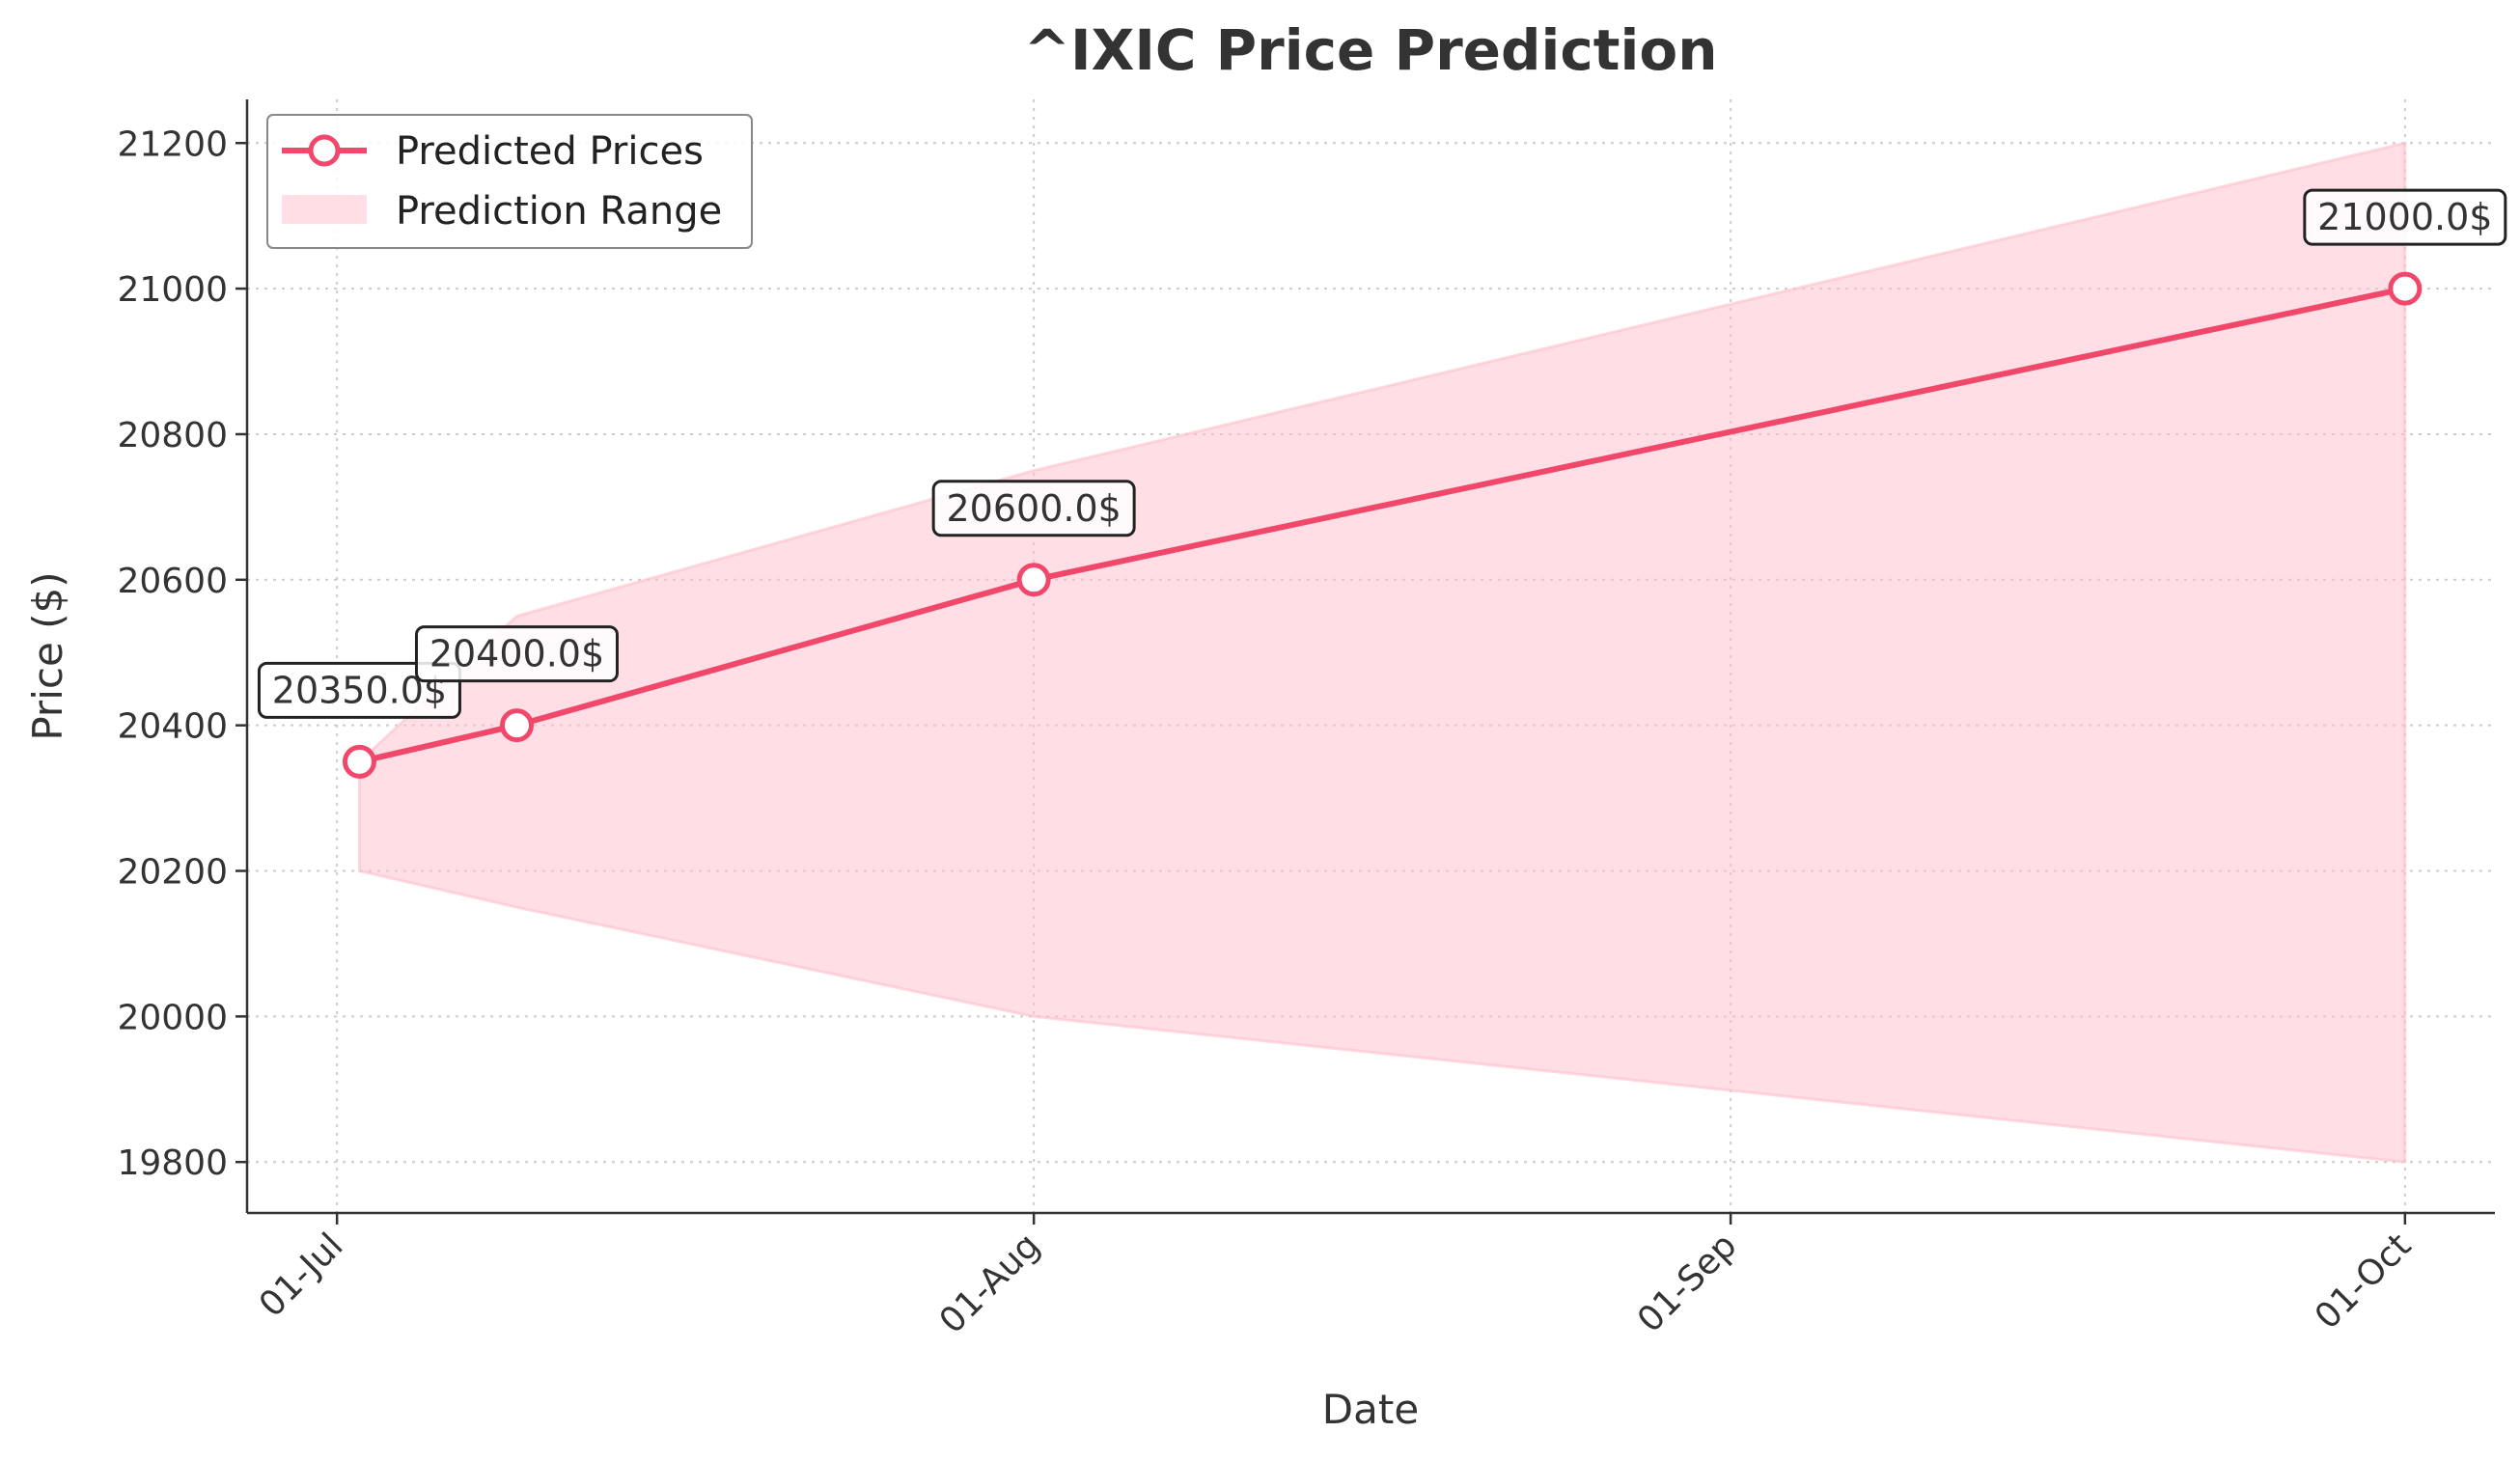 This screenshot has height=1460, width=2520. What do you see at coordinates (48, 655) in the screenshot?
I see `y-axis-label: Price ($)` at bounding box center [48, 655].